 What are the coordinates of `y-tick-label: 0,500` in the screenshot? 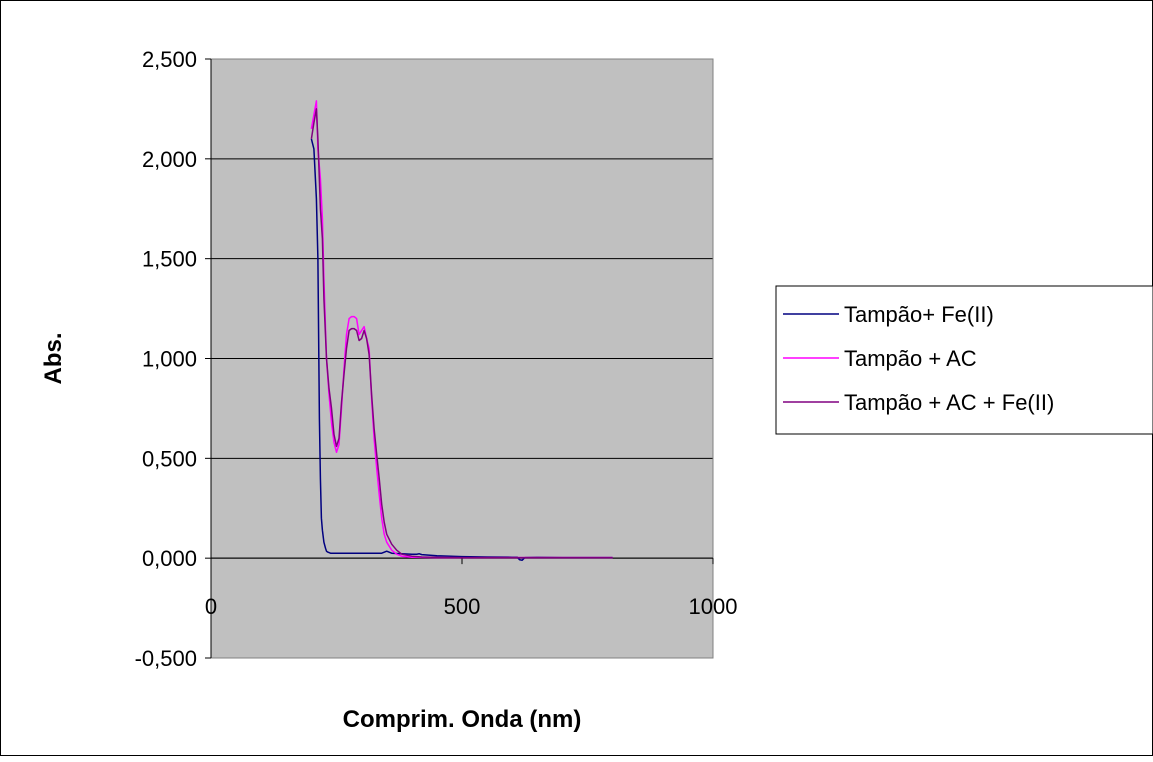 It's located at (169, 458).